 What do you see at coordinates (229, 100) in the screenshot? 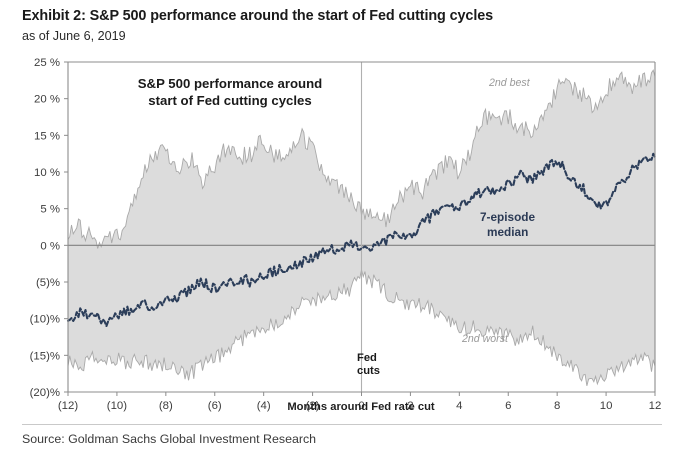
I see `inchart-title-line2: start of Fed cutting cycles` at bounding box center [229, 100].